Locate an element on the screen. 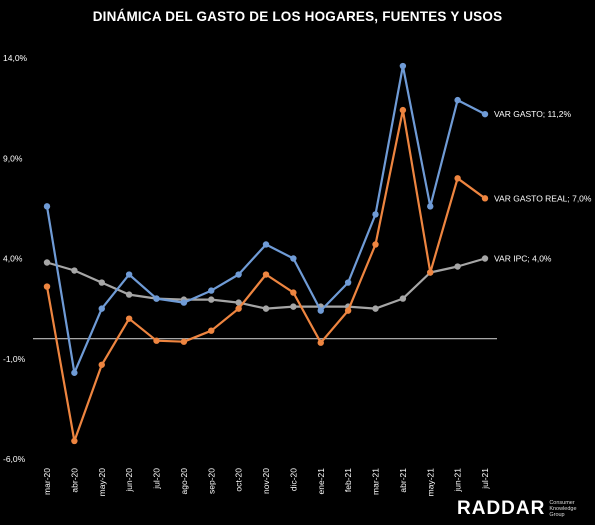  x-tick-label: jul-21 is located at coordinates (485, 479).